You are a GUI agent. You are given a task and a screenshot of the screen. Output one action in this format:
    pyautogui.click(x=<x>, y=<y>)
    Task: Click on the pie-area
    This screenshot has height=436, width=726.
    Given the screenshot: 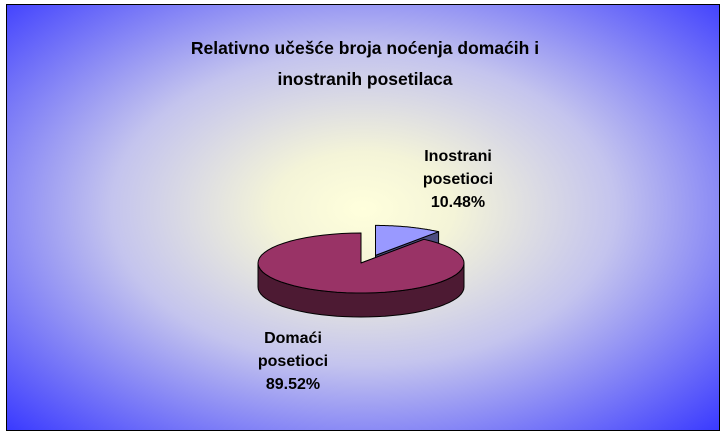 What is the action you would take?
    pyautogui.click(x=361, y=271)
    